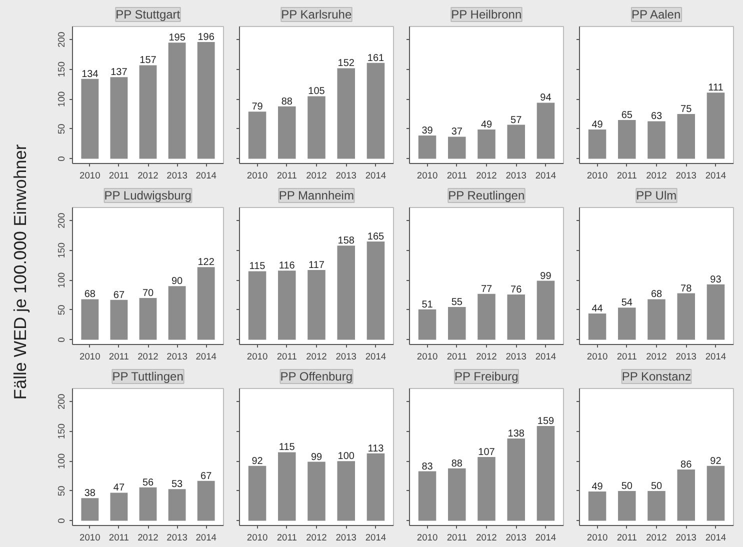 This screenshot has width=743, height=547. Describe the element at coordinates (90, 74) in the screenshot. I see `data-label: 134` at that location.